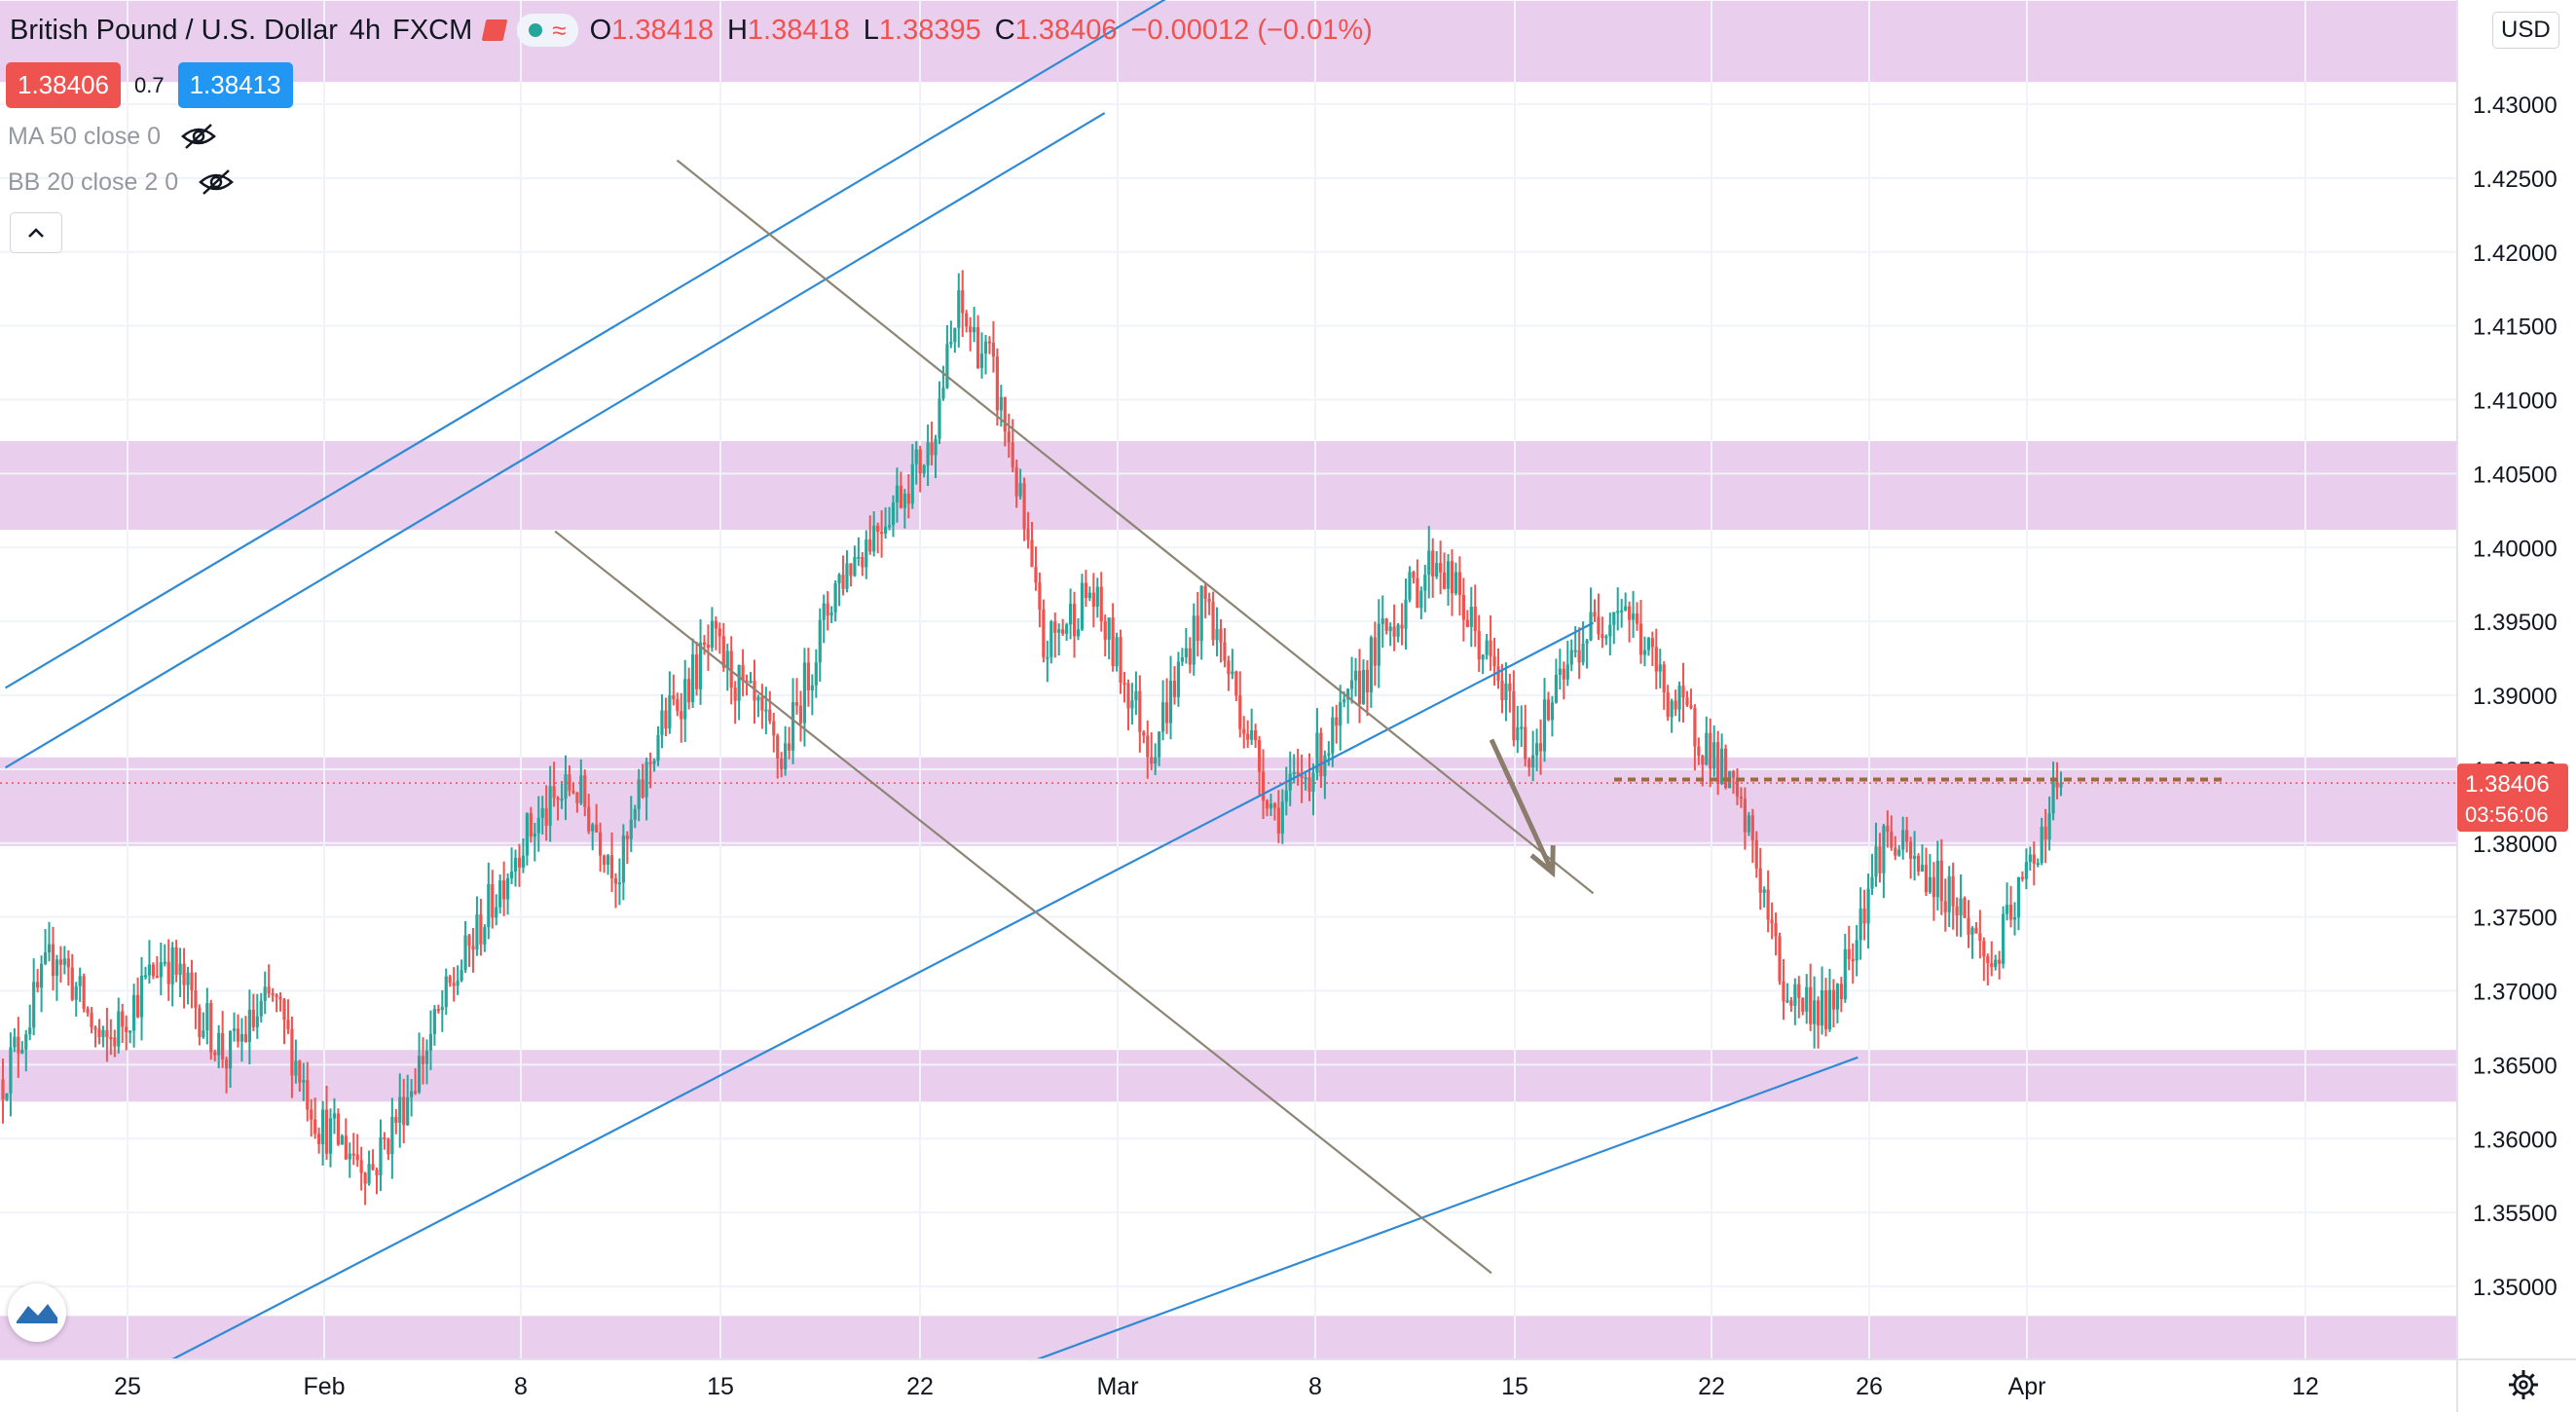 Image resolution: width=2576 pixels, height=1412 pixels. I want to click on time-tick-label: Mar, so click(1117, 1386).